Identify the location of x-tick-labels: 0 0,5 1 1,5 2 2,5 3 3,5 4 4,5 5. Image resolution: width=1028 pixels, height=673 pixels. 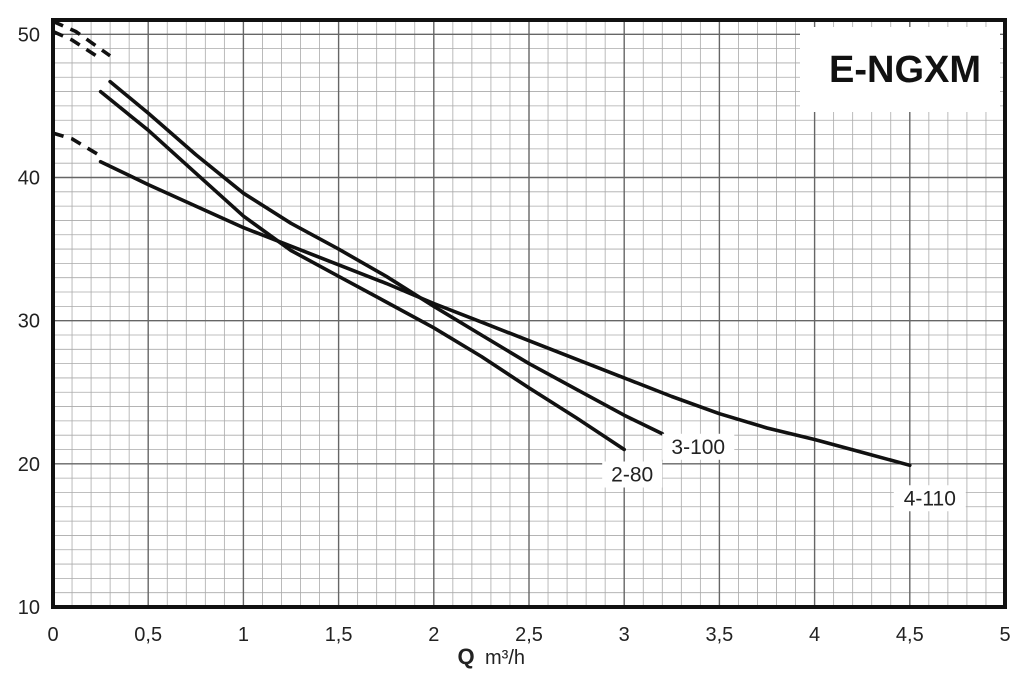
(528, 635).